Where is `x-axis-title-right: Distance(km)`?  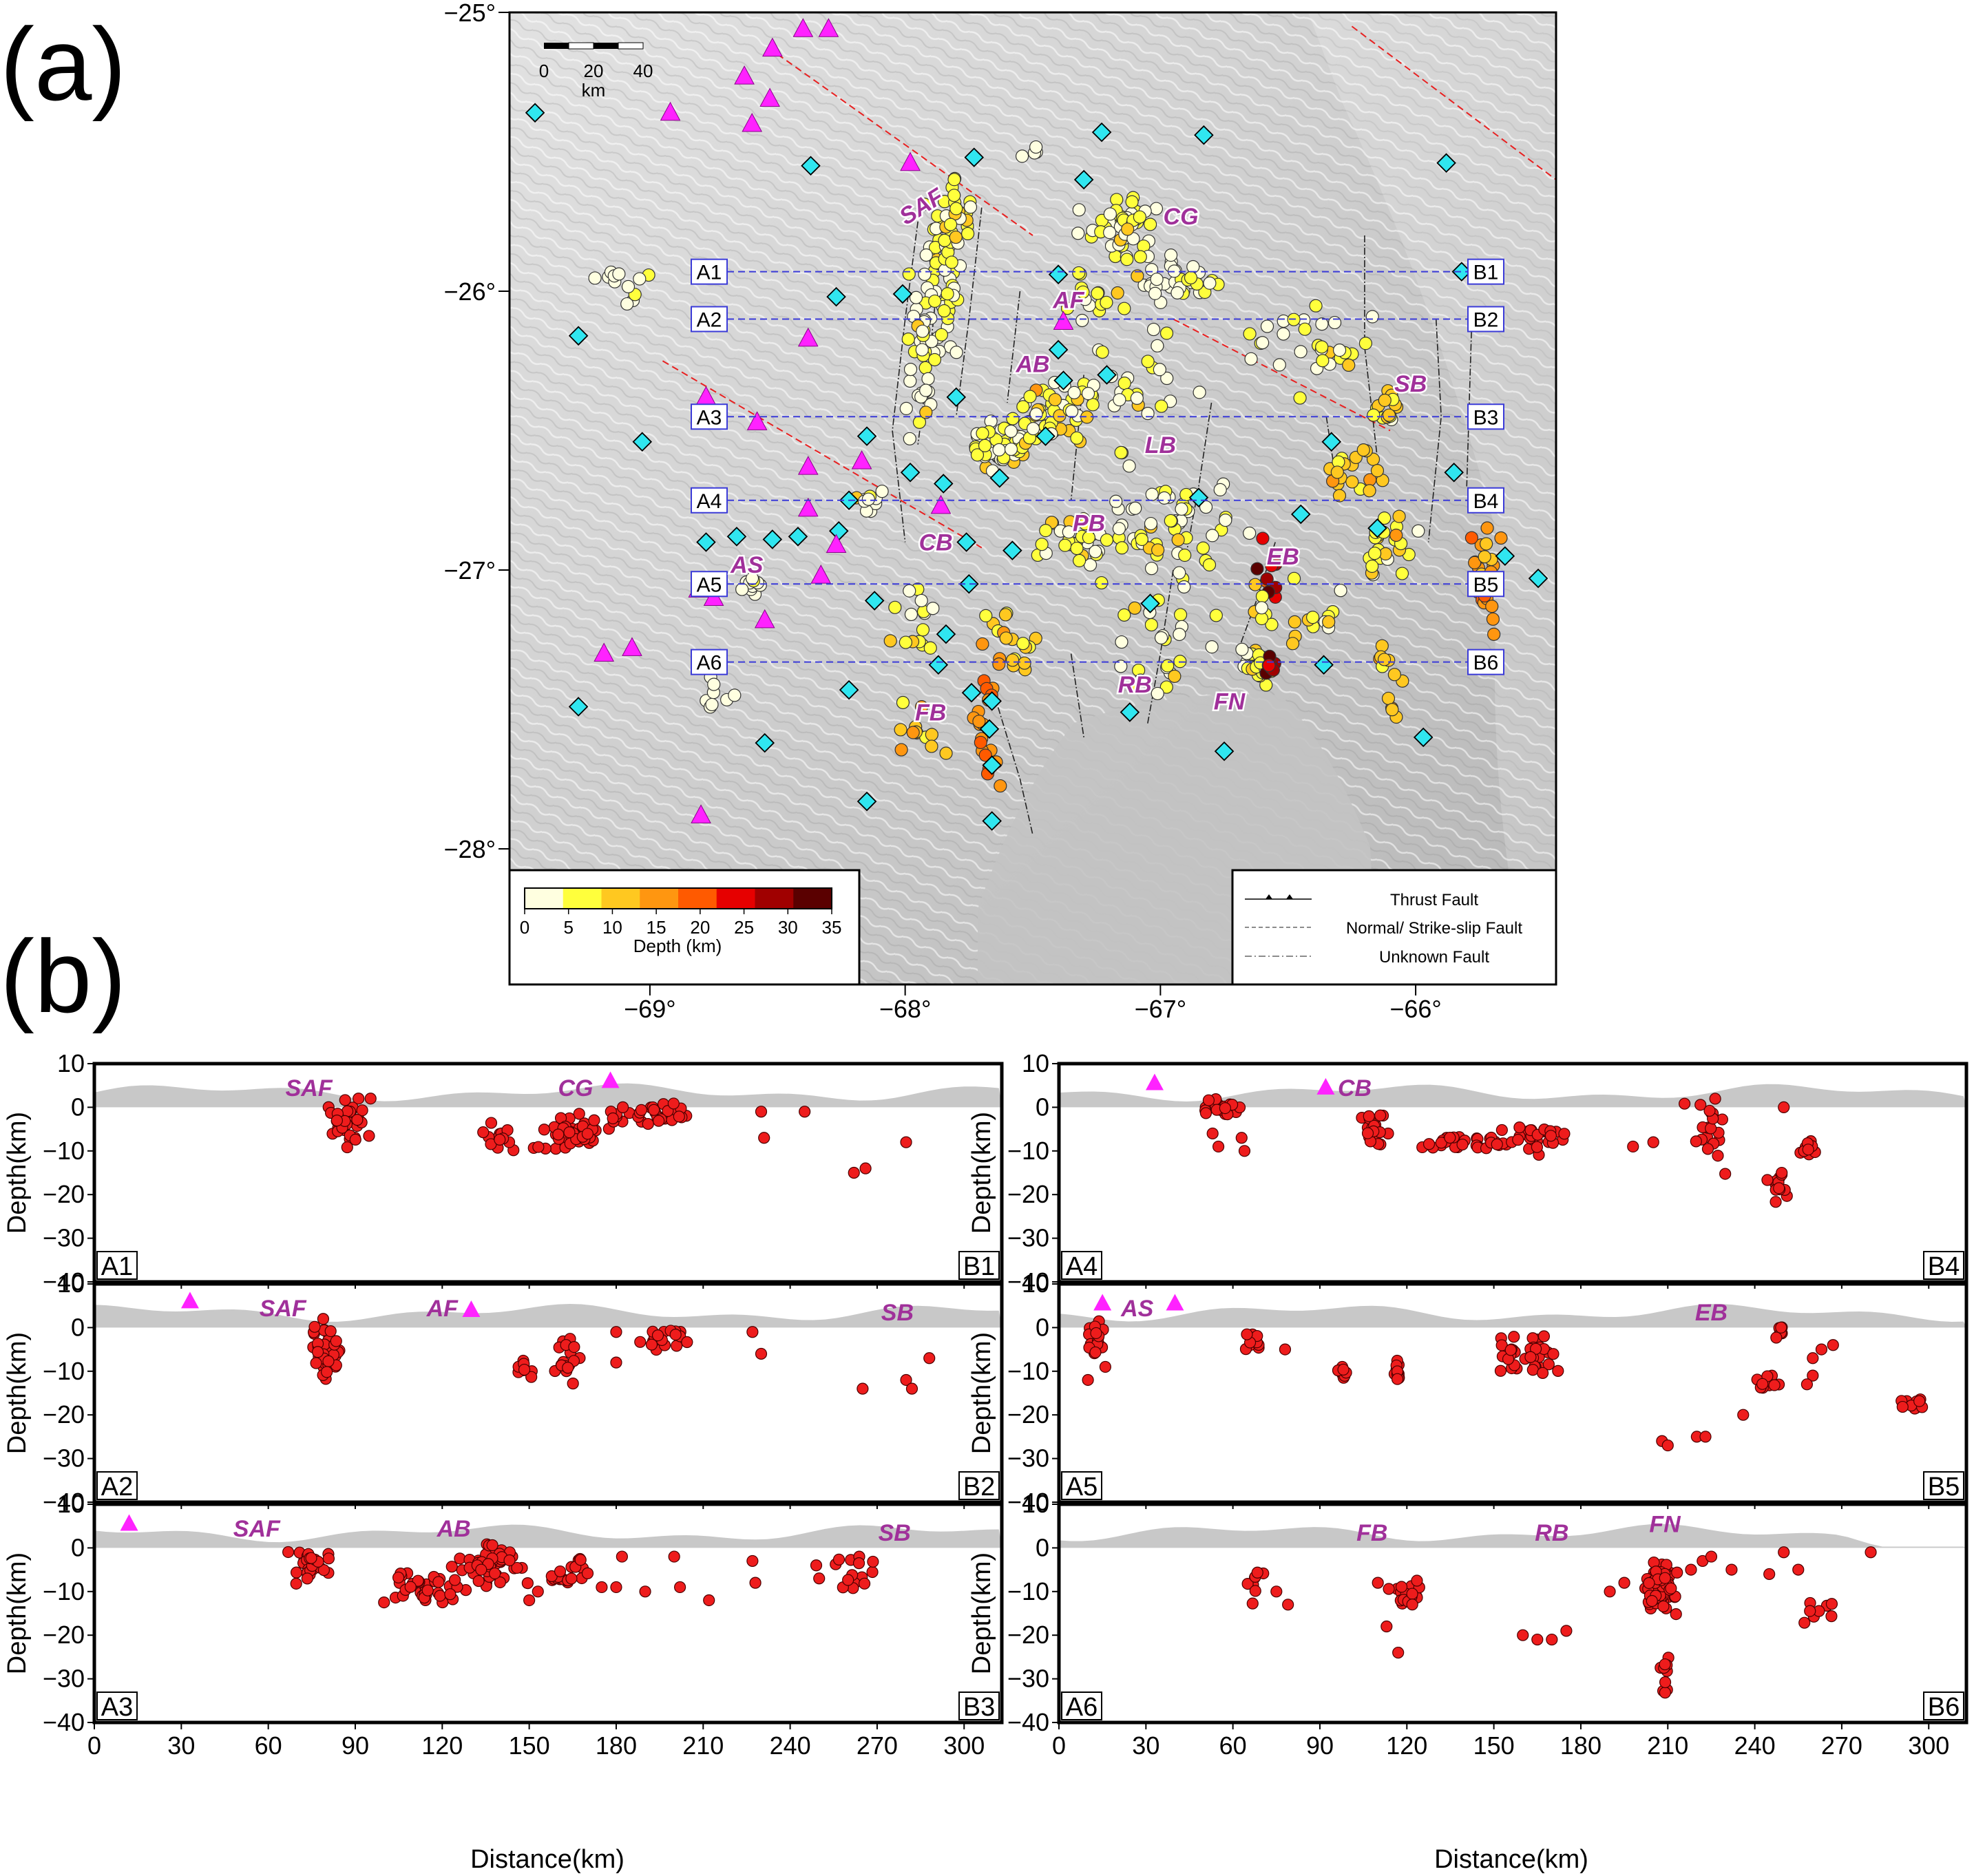 x-axis-title-right: Distance(km) is located at coordinates (1511, 1859).